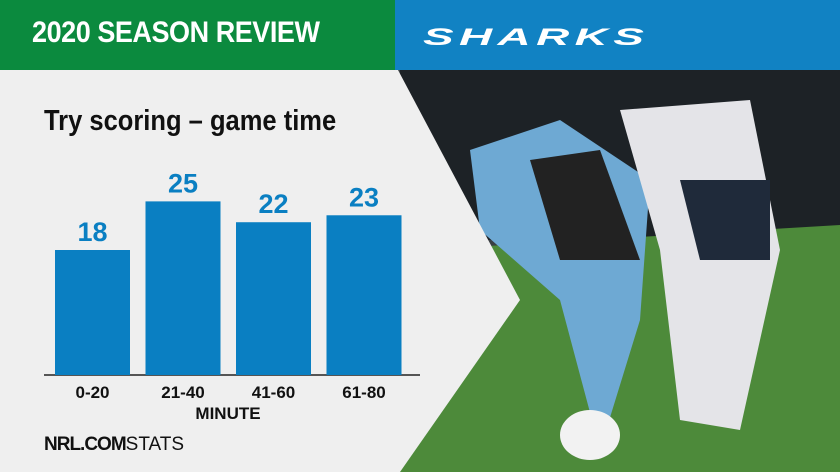 The image size is (840, 472). I want to click on team-banner: SHARKS, so click(617, 35).